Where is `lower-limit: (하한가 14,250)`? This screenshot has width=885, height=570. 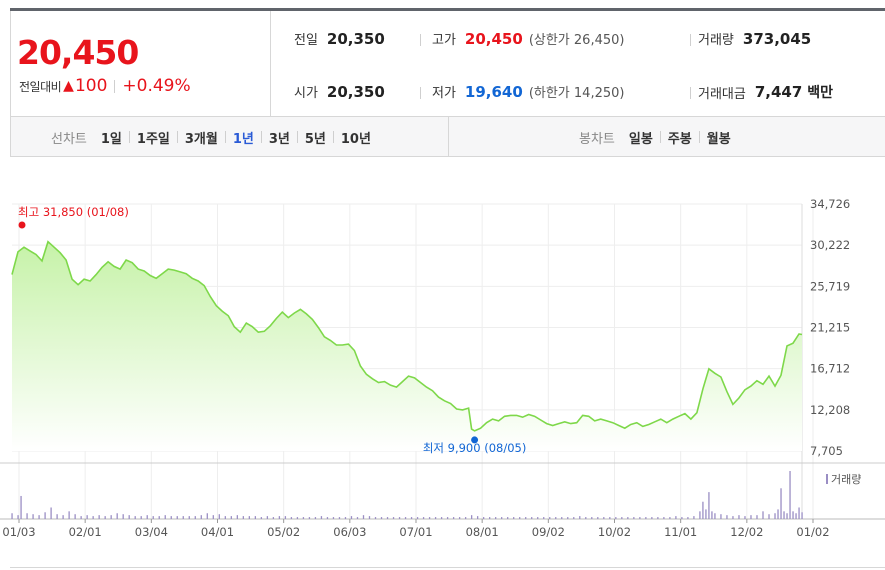 lower-limit: (하한가 14,250) is located at coordinates (576, 93).